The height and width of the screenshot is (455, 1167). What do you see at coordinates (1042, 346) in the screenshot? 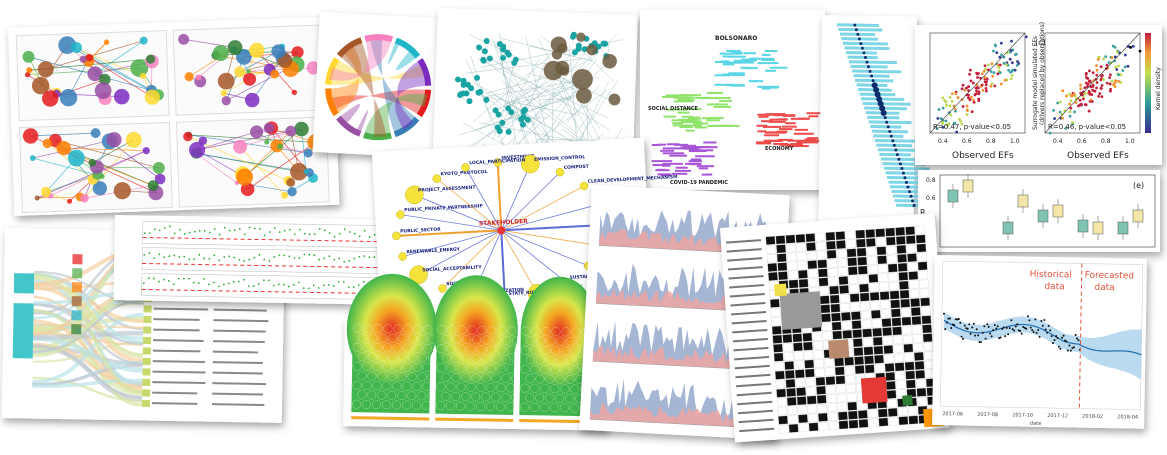
I see `band` at bounding box center [1042, 346].